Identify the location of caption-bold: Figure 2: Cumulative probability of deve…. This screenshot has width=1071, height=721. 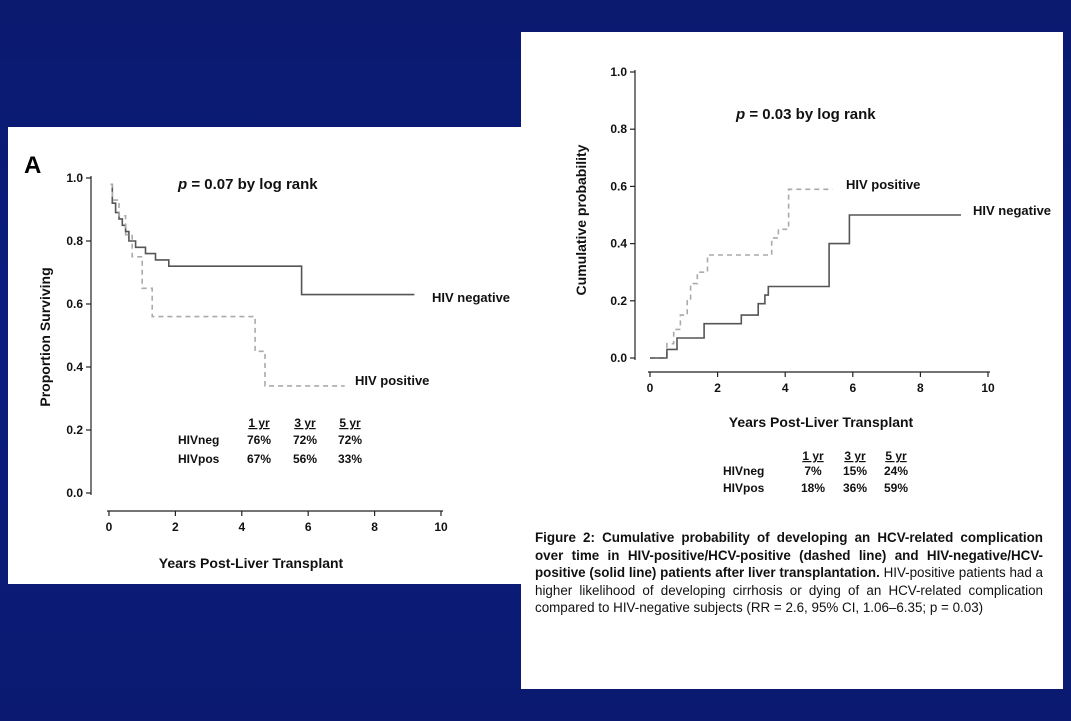
(789, 555).